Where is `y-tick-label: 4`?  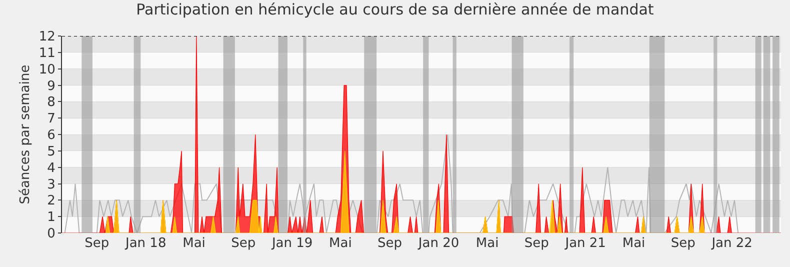 y-tick-label: 4 is located at coordinates (51, 168).